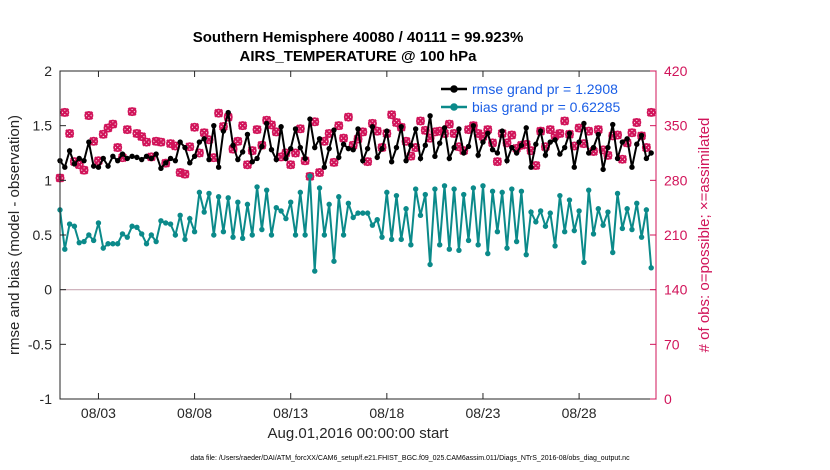 This screenshot has height=470, width=830. What do you see at coordinates (356, 223) in the screenshot?
I see `bias-line` at bounding box center [356, 223].